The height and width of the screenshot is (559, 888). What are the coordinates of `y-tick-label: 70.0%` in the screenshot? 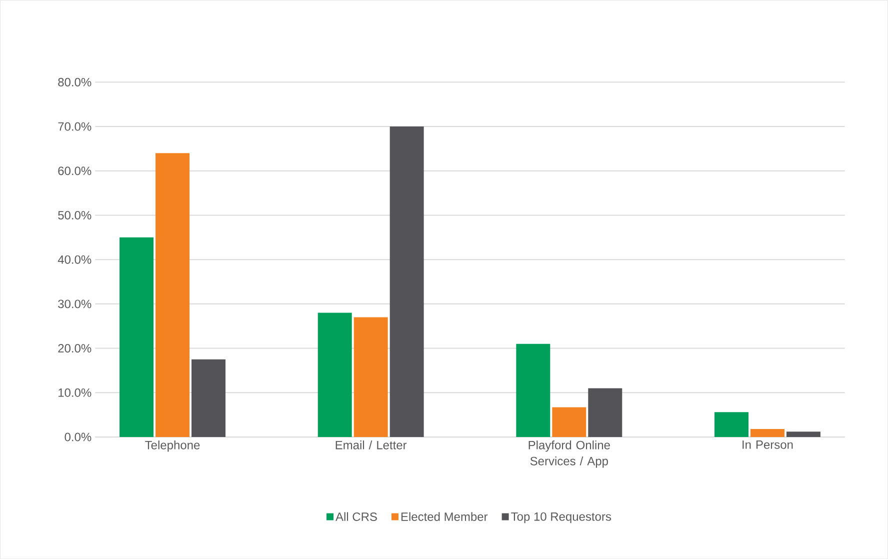 It's located at (75, 126).